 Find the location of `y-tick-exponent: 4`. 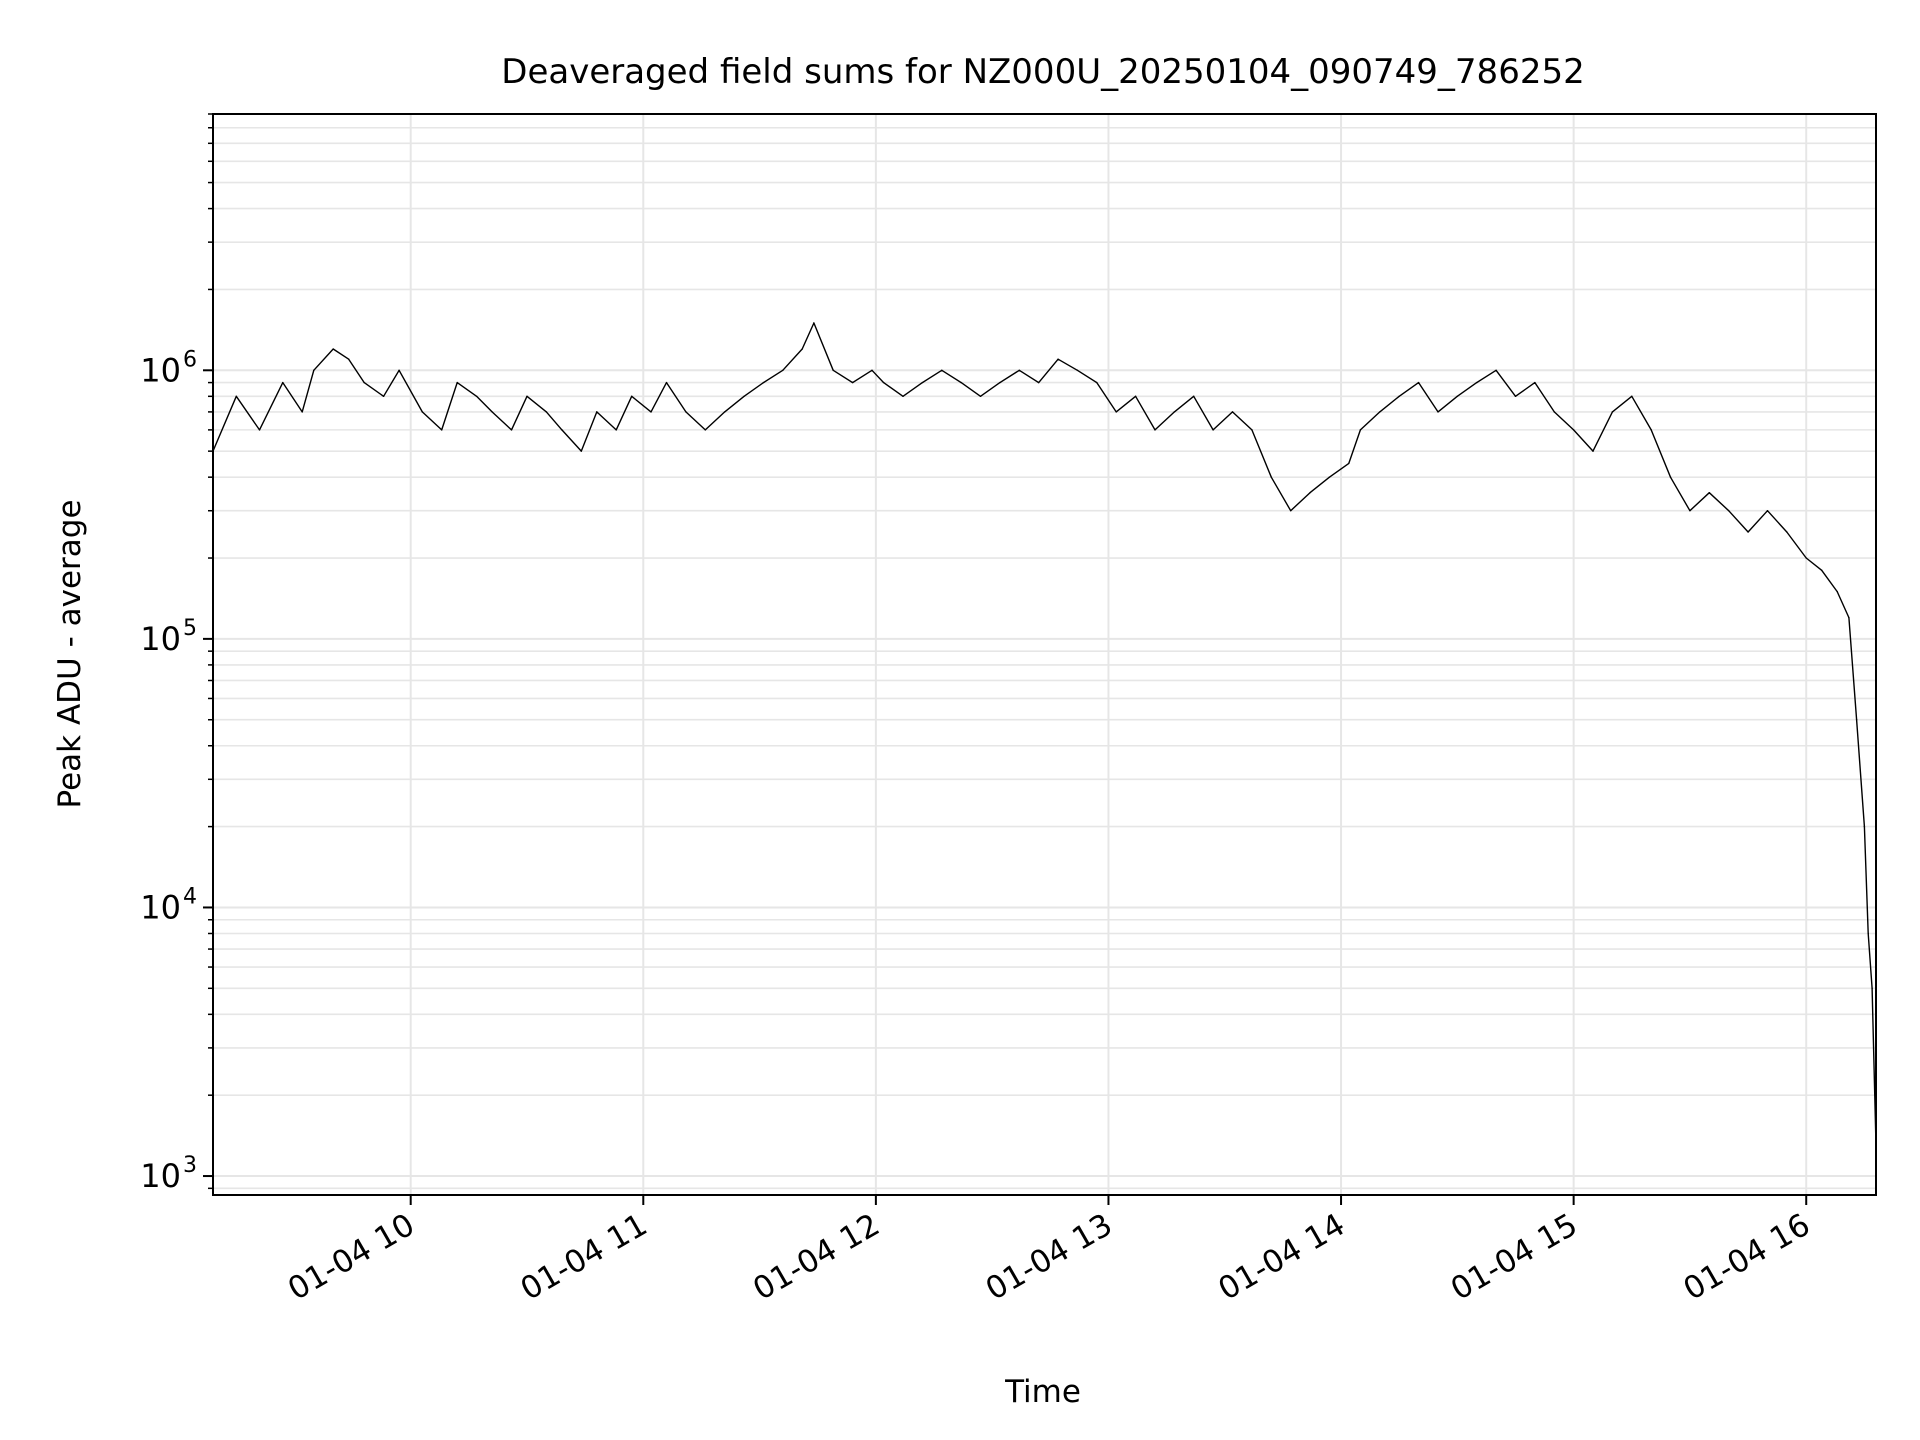

y-tick-exponent: 4 is located at coordinates (190, 896).